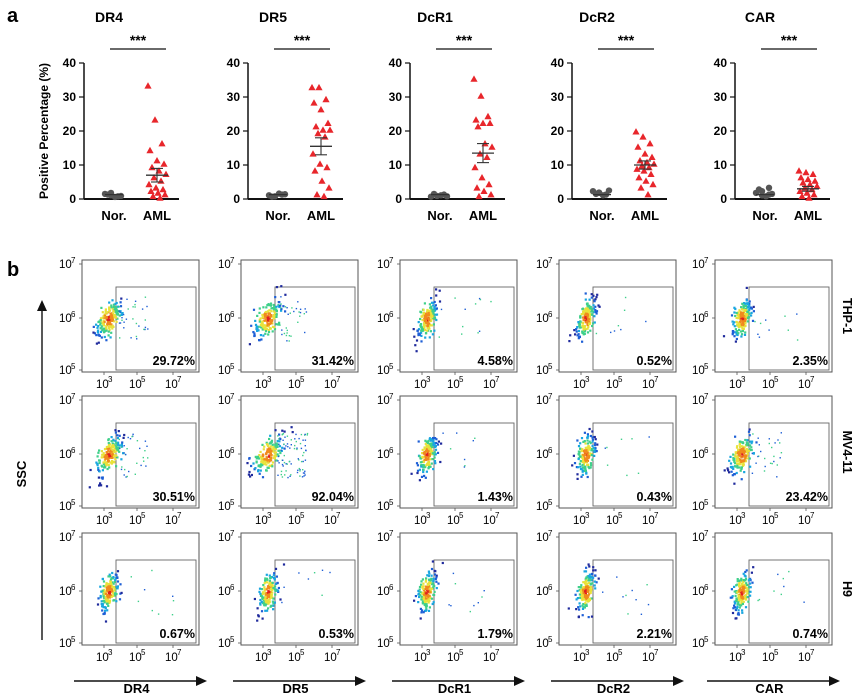 The image size is (868, 699). What do you see at coordinates (177, 634) in the screenshot?
I see `gate-percentage: 0.67%` at bounding box center [177, 634].